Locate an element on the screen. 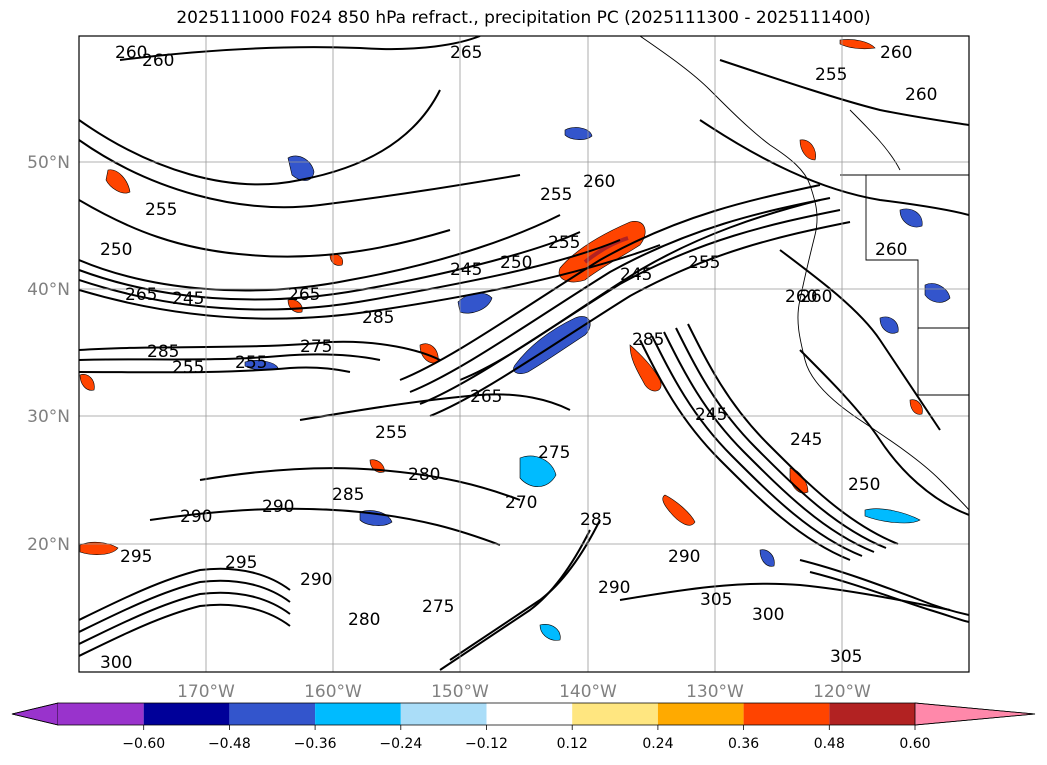 This screenshot has height=765, width=1047. contour-label: 270 is located at coordinates (521, 503).